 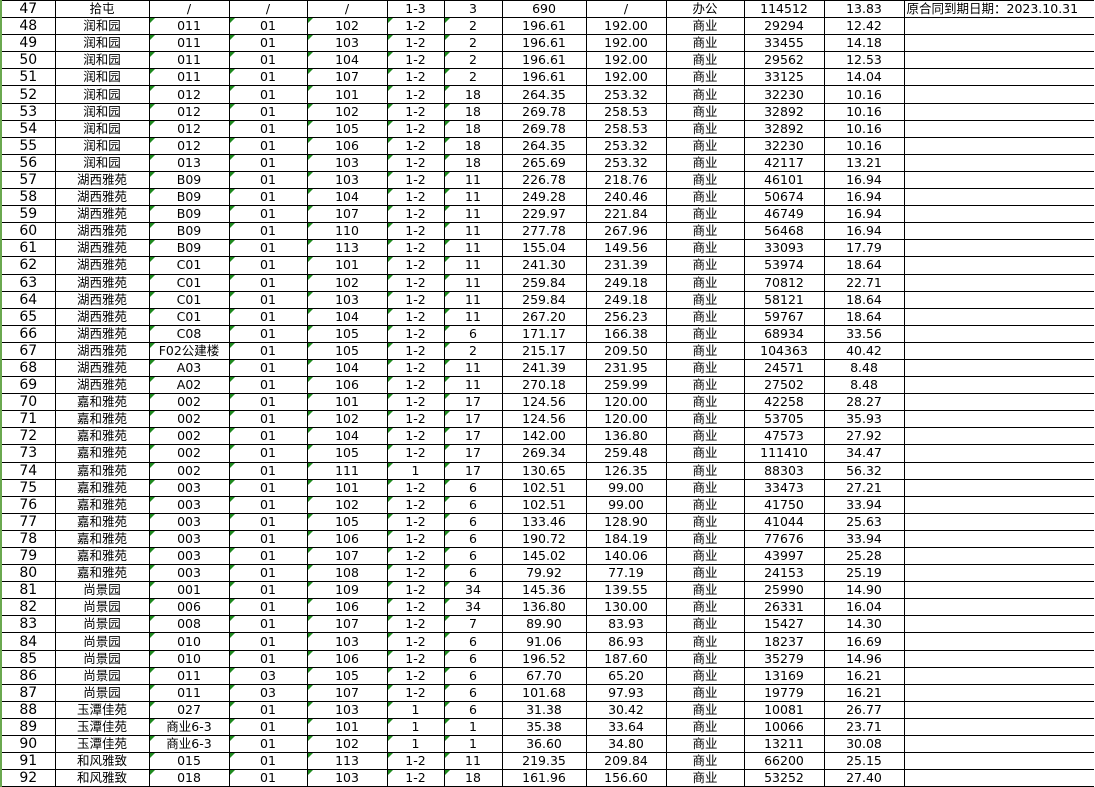 What do you see at coordinates (626, 590) in the screenshot?
I see `usable-area-cell: 139.55` at bounding box center [626, 590].